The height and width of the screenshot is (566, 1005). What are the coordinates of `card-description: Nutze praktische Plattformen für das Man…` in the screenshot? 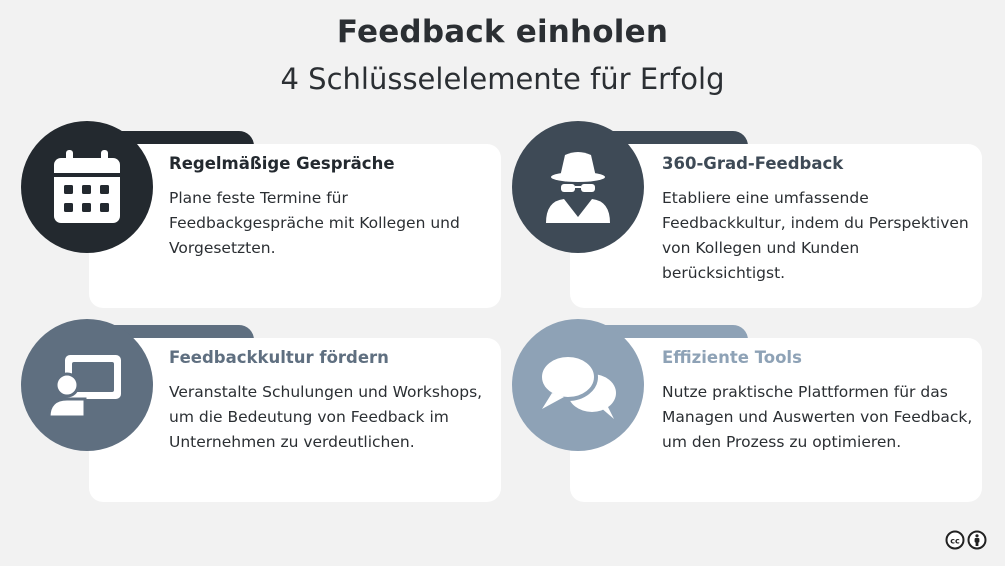 It's located at (817, 417).